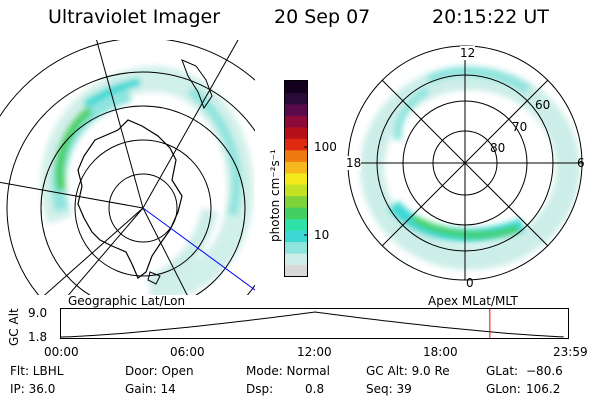 The width and height of the screenshot is (600, 400). What do you see at coordinates (37, 371) in the screenshot?
I see `filter-status: Flt: LBHL` at bounding box center [37, 371].